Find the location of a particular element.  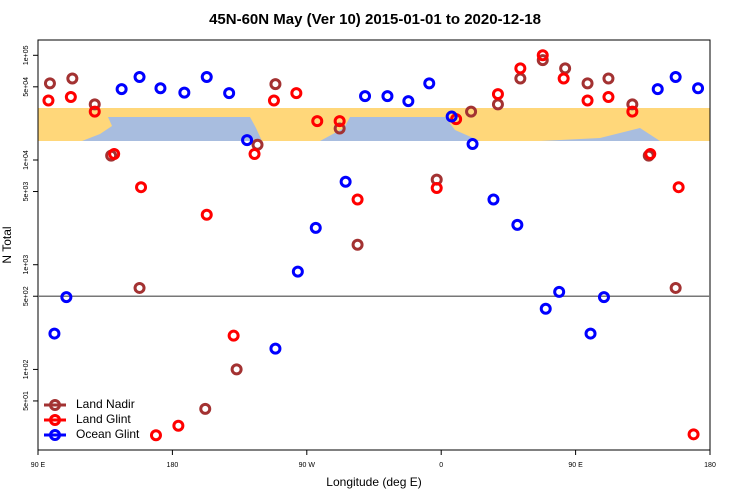

legend-label: Land Glint is located at coordinates (103, 419).